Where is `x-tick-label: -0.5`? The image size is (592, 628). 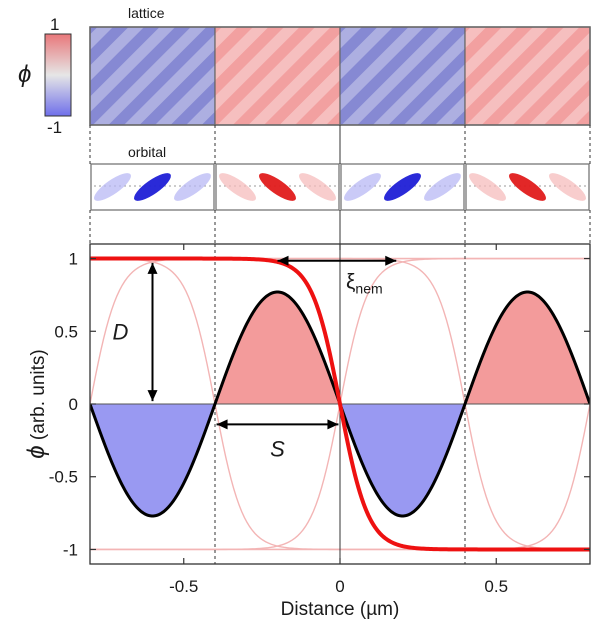
x-tick-label: -0.5 is located at coordinates (183, 586).